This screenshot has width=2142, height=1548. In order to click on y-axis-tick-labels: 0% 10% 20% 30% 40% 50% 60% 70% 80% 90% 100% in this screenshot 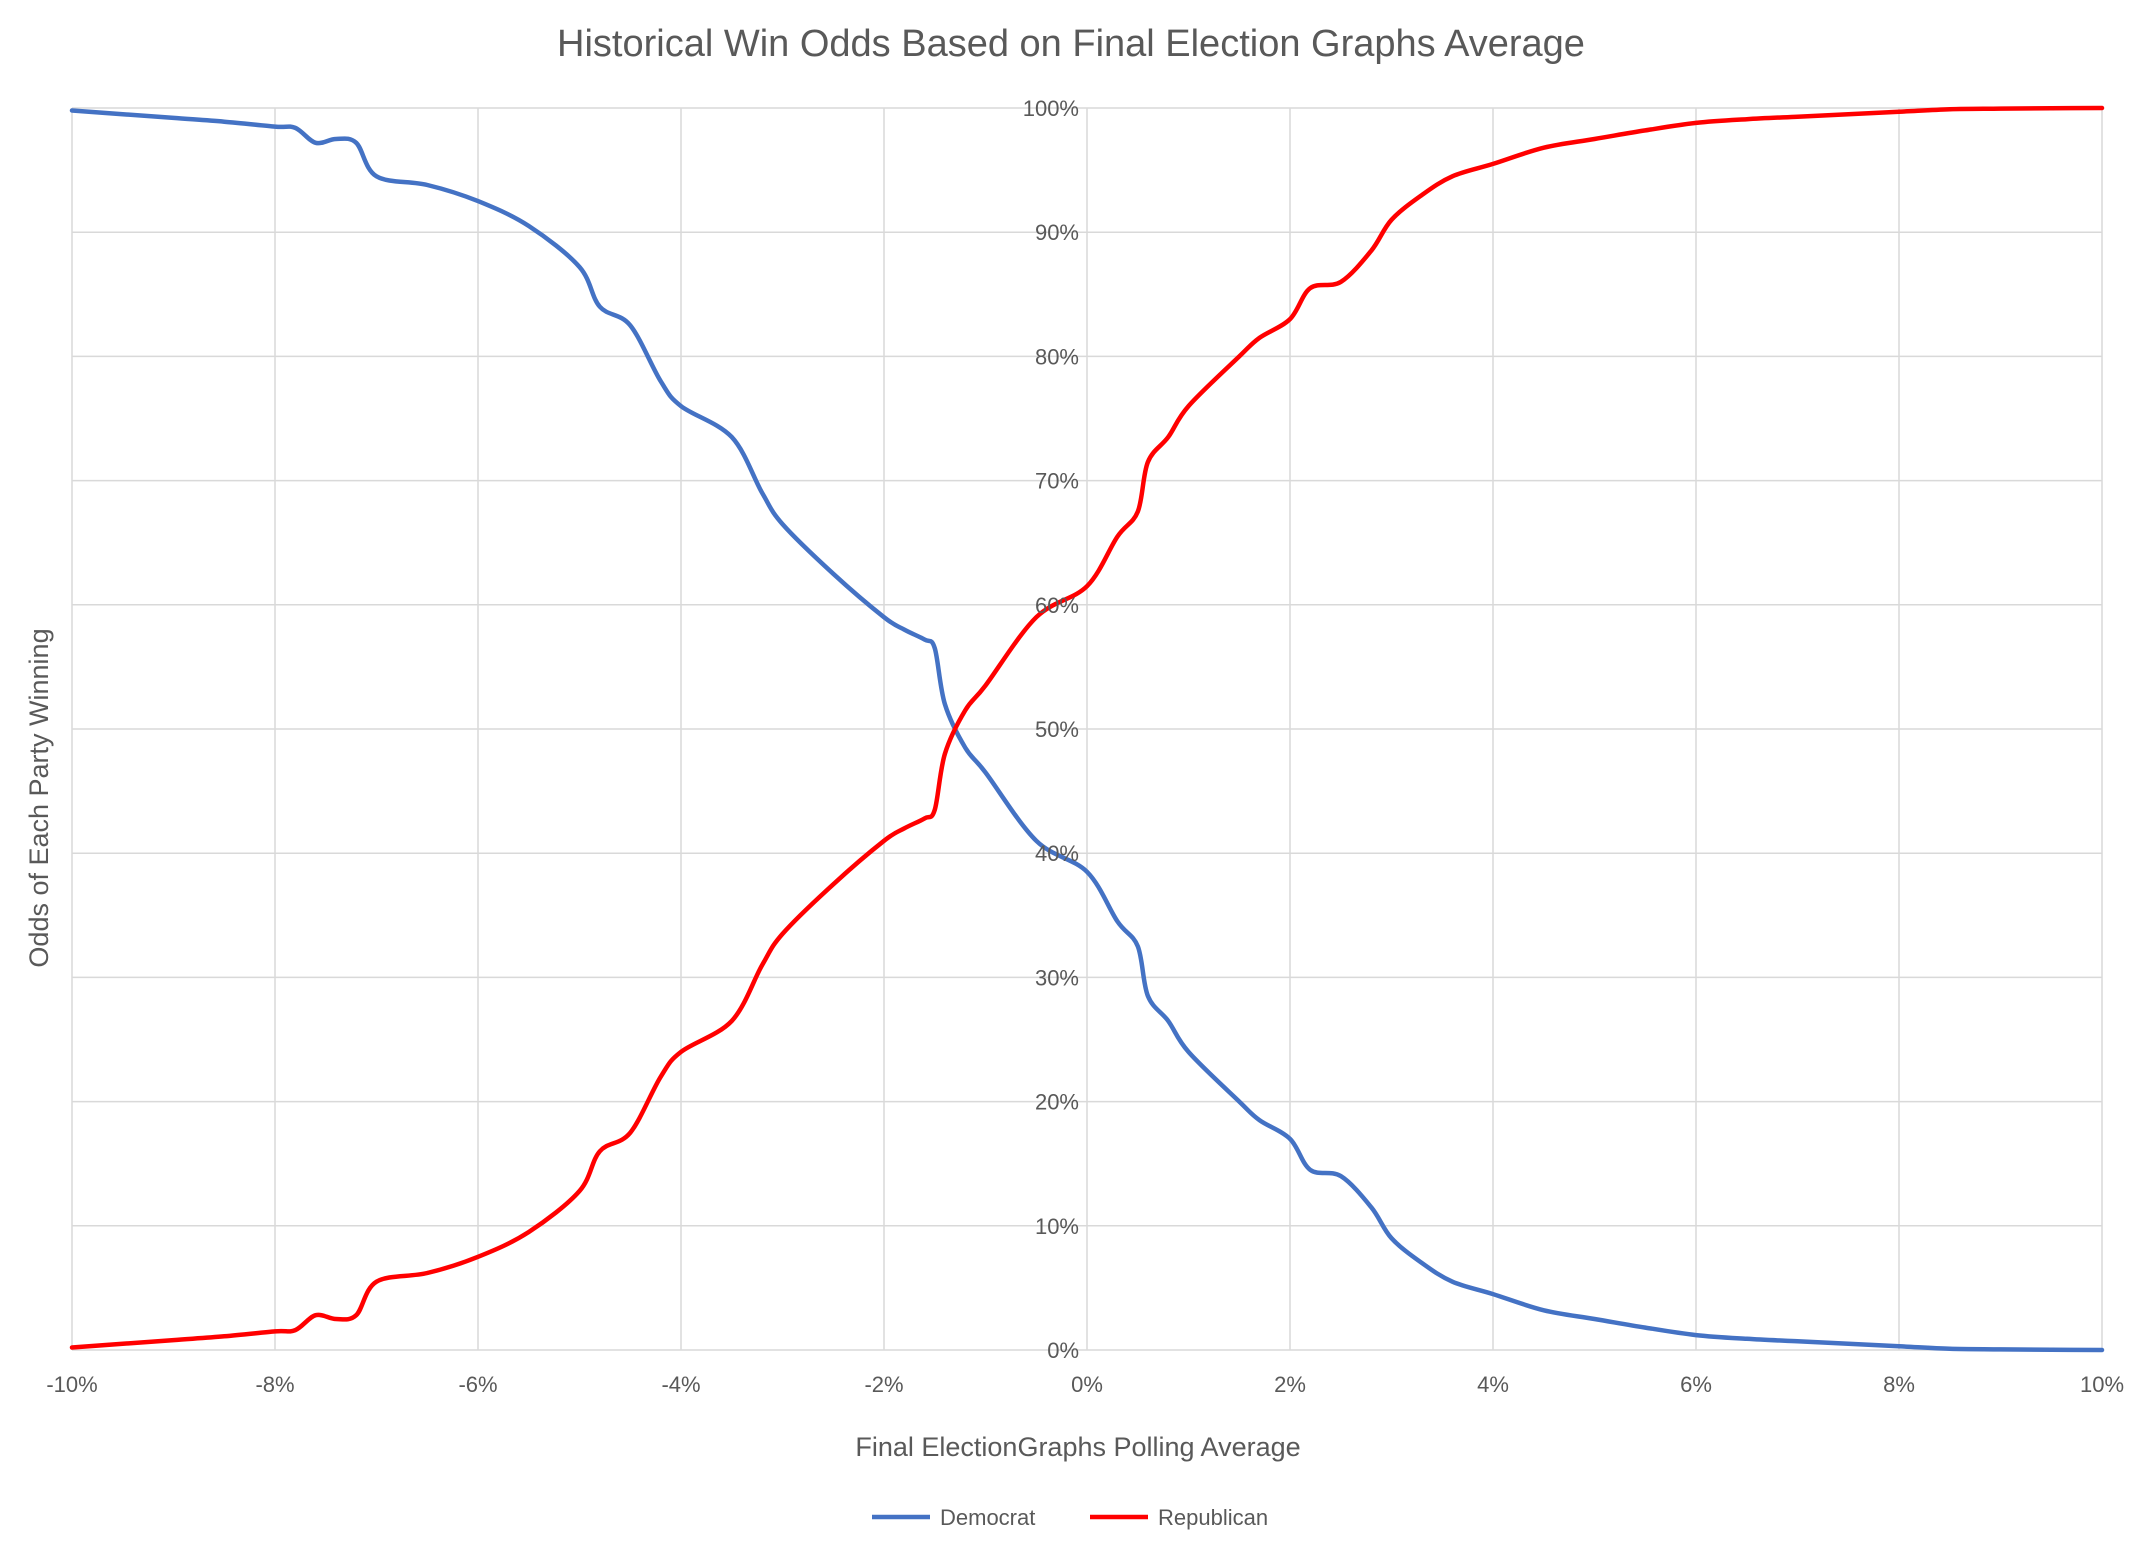, I will do `click(1051, 729)`.